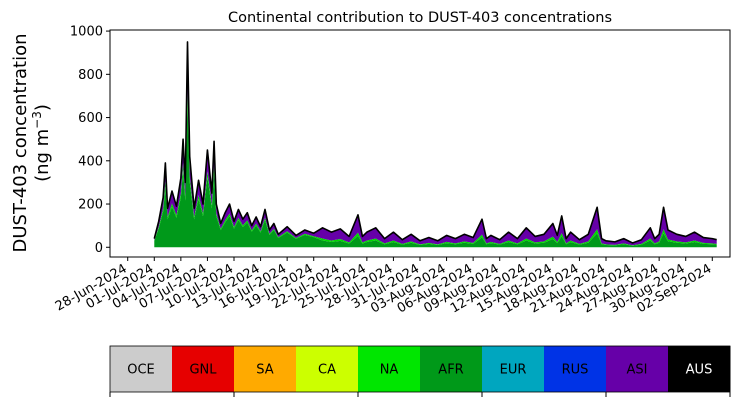 The height and width of the screenshot is (402, 739). Describe the element at coordinates (99, 248) in the screenshot. I see `y-tick-label: 0` at that location.